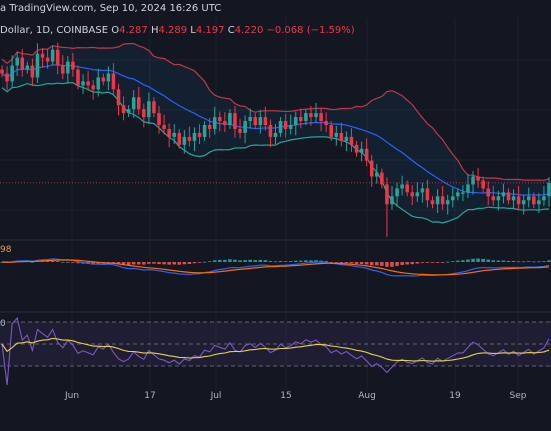 Image resolution: width=551 pixels, height=431 pixels. I want to click on open-value: 4.287, so click(133, 30).